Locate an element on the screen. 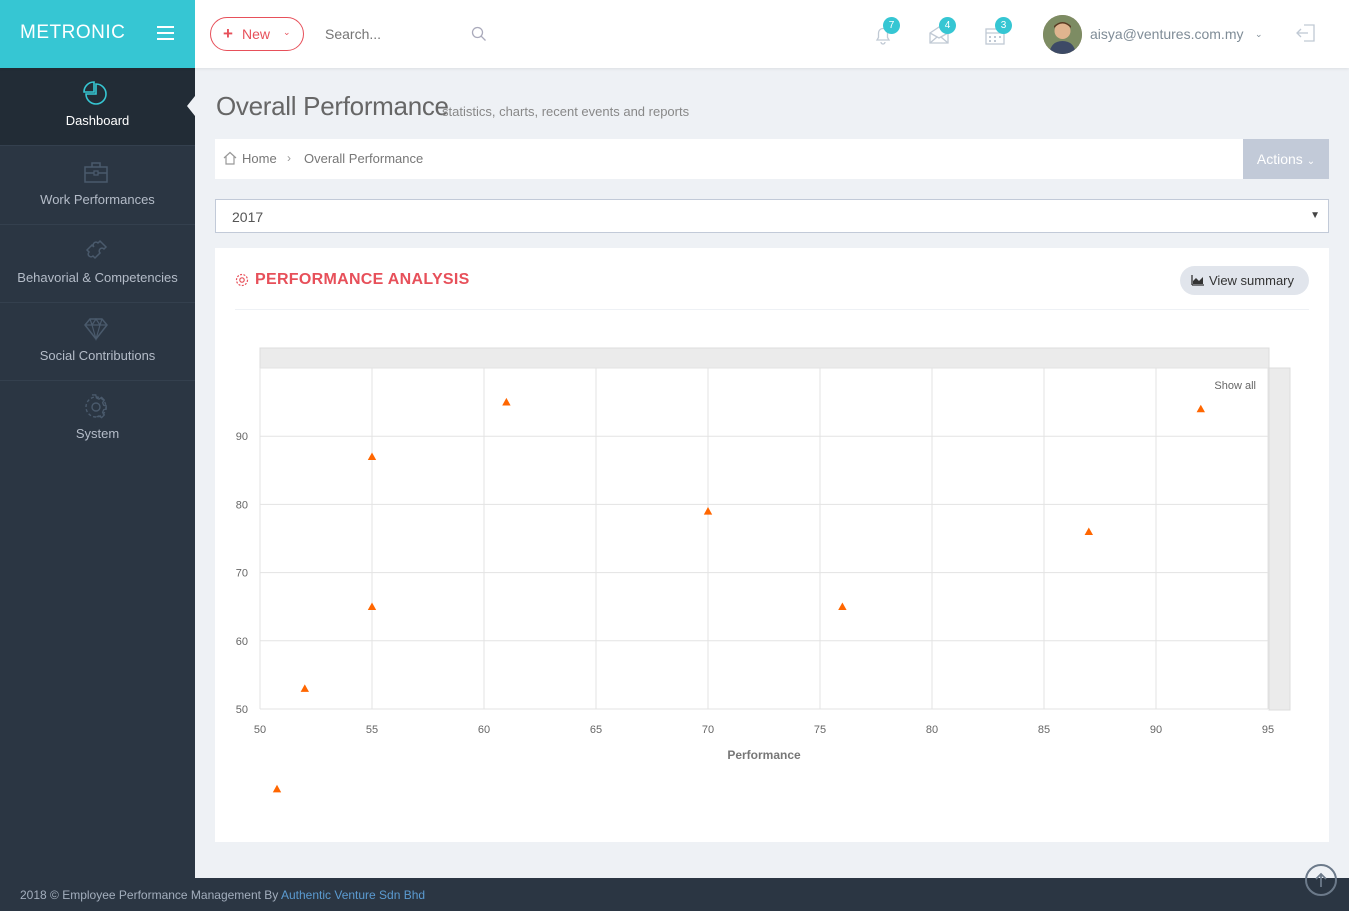 Image resolution: width=1349 pixels, height=911 pixels. actions-button: Actions ⌄ is located at coordinates (1286, 159).